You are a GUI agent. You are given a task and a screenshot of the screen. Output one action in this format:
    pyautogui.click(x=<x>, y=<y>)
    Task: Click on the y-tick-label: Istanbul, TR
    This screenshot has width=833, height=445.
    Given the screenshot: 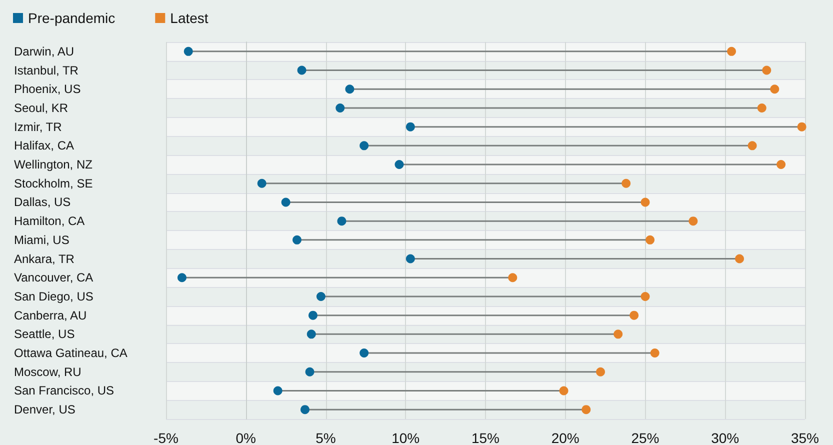 What is the action you would take?
    pyautogui.click(x=46, y=70)
    